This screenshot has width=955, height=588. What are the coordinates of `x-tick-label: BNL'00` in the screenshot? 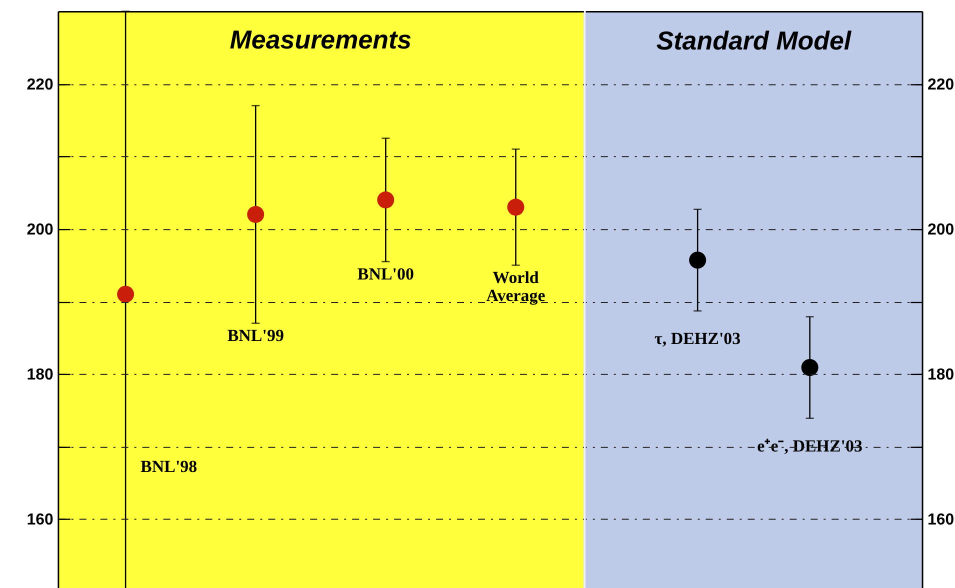 It's located at (385, 274).